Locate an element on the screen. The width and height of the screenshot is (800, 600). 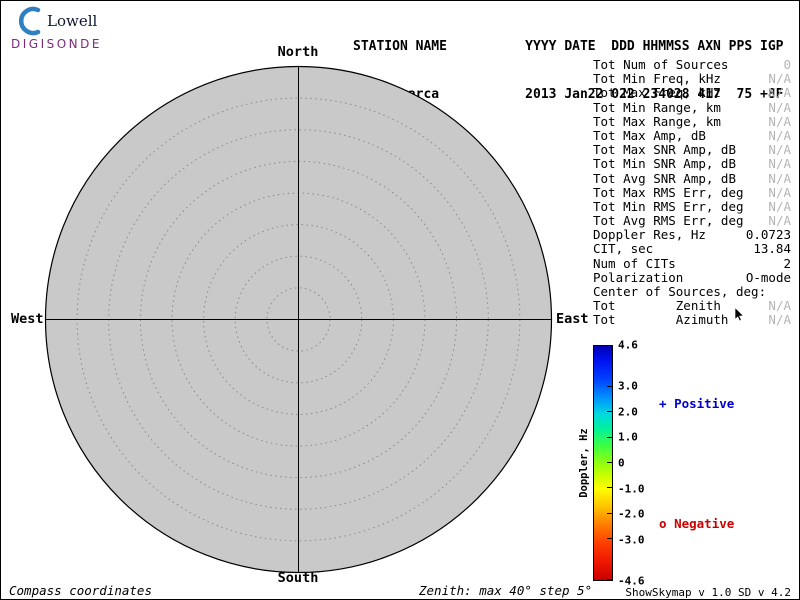
stat-row: Tot Max Freq, kHz N/A is located at coordinates (692, 93).